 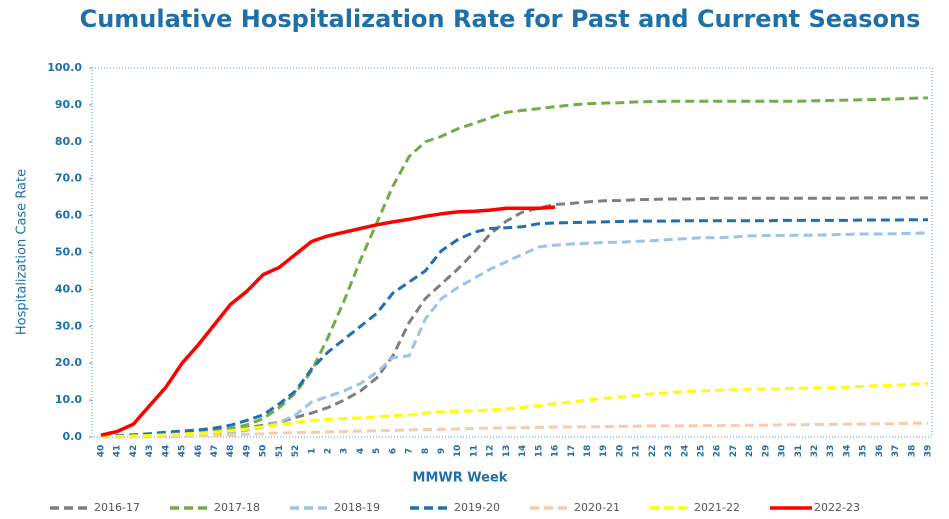 What do you see at coordinates (815, 451) in the screenshot?
I see `x-tick-label: 32` at bounding box center [815, 451].